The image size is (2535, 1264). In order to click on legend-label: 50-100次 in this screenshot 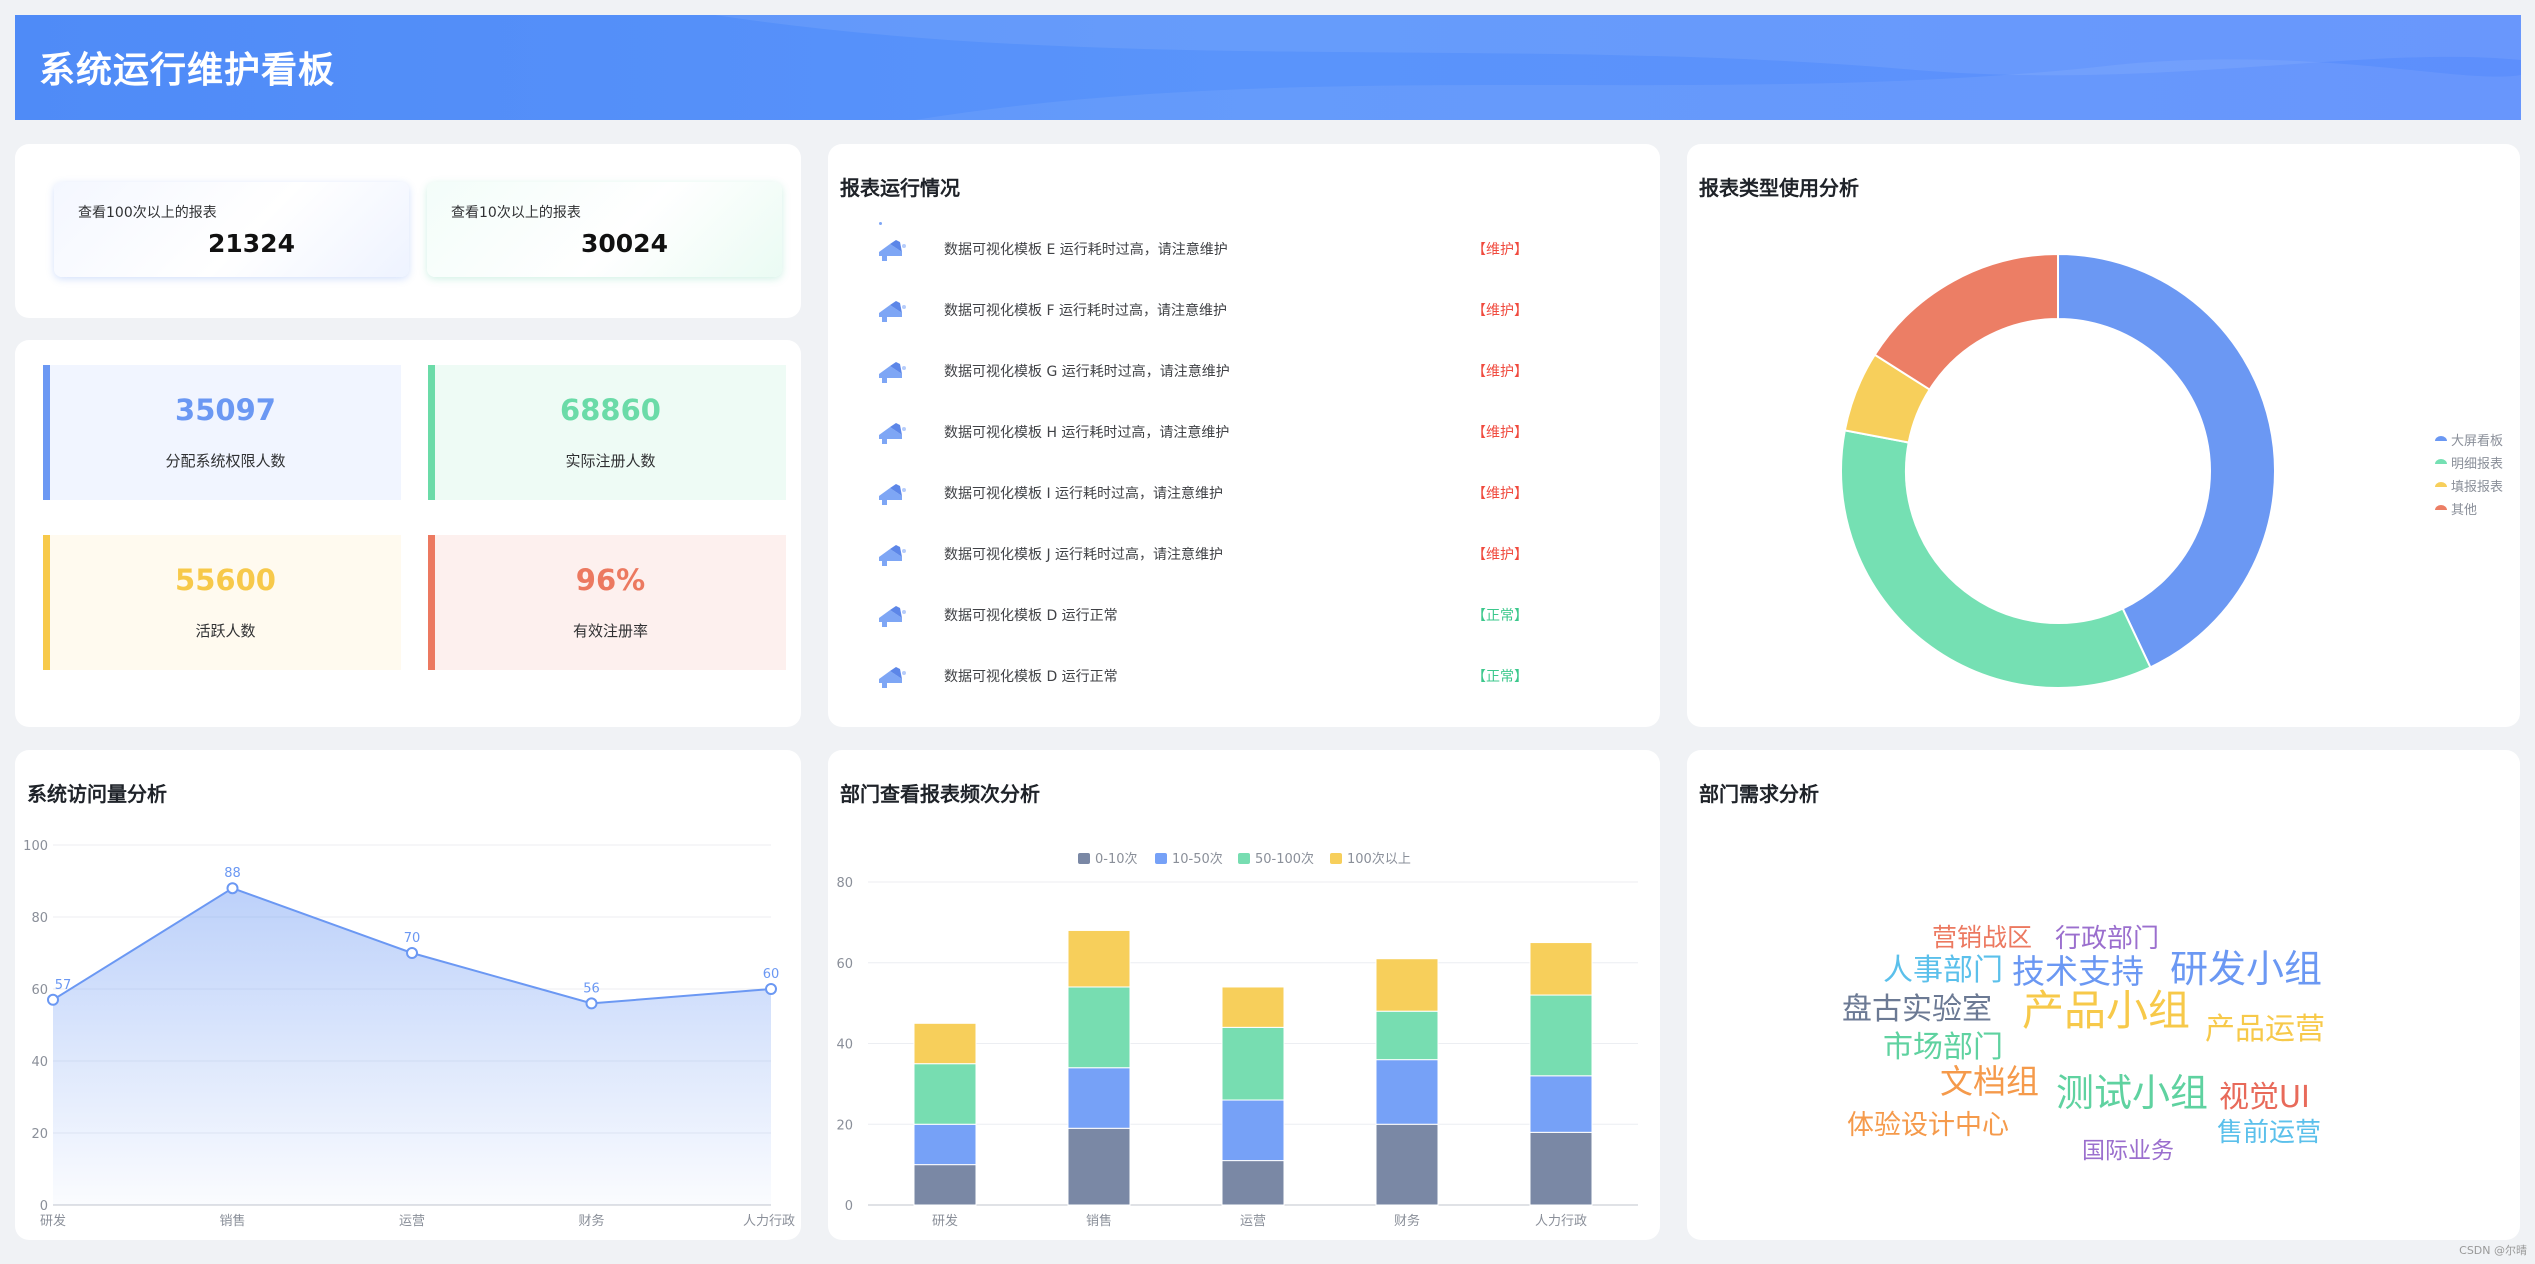, I will do `click(1284, 859)`.